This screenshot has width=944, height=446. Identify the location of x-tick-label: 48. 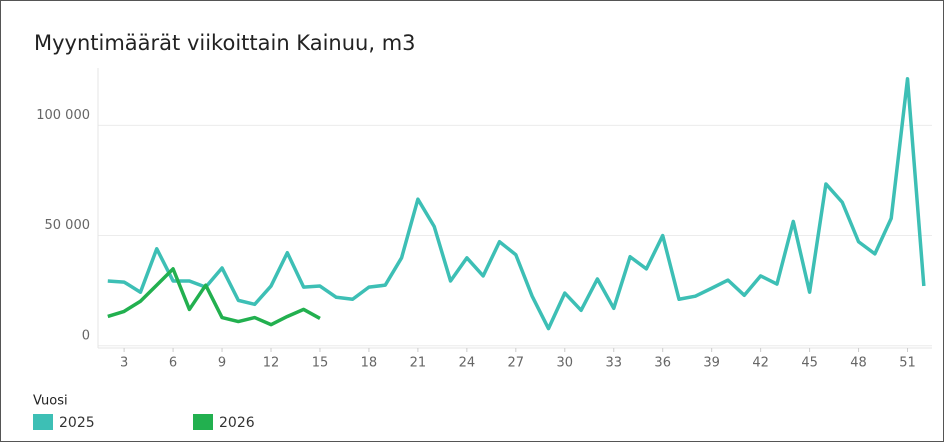
(858, 363).